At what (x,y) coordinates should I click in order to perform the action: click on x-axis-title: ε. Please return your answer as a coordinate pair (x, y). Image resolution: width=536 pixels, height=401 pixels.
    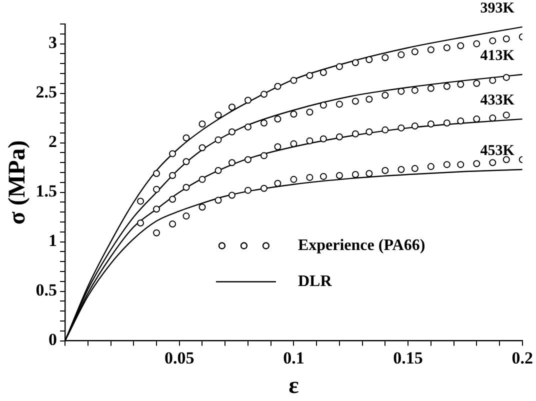
    Looking at the image, I should click on (293, 385).